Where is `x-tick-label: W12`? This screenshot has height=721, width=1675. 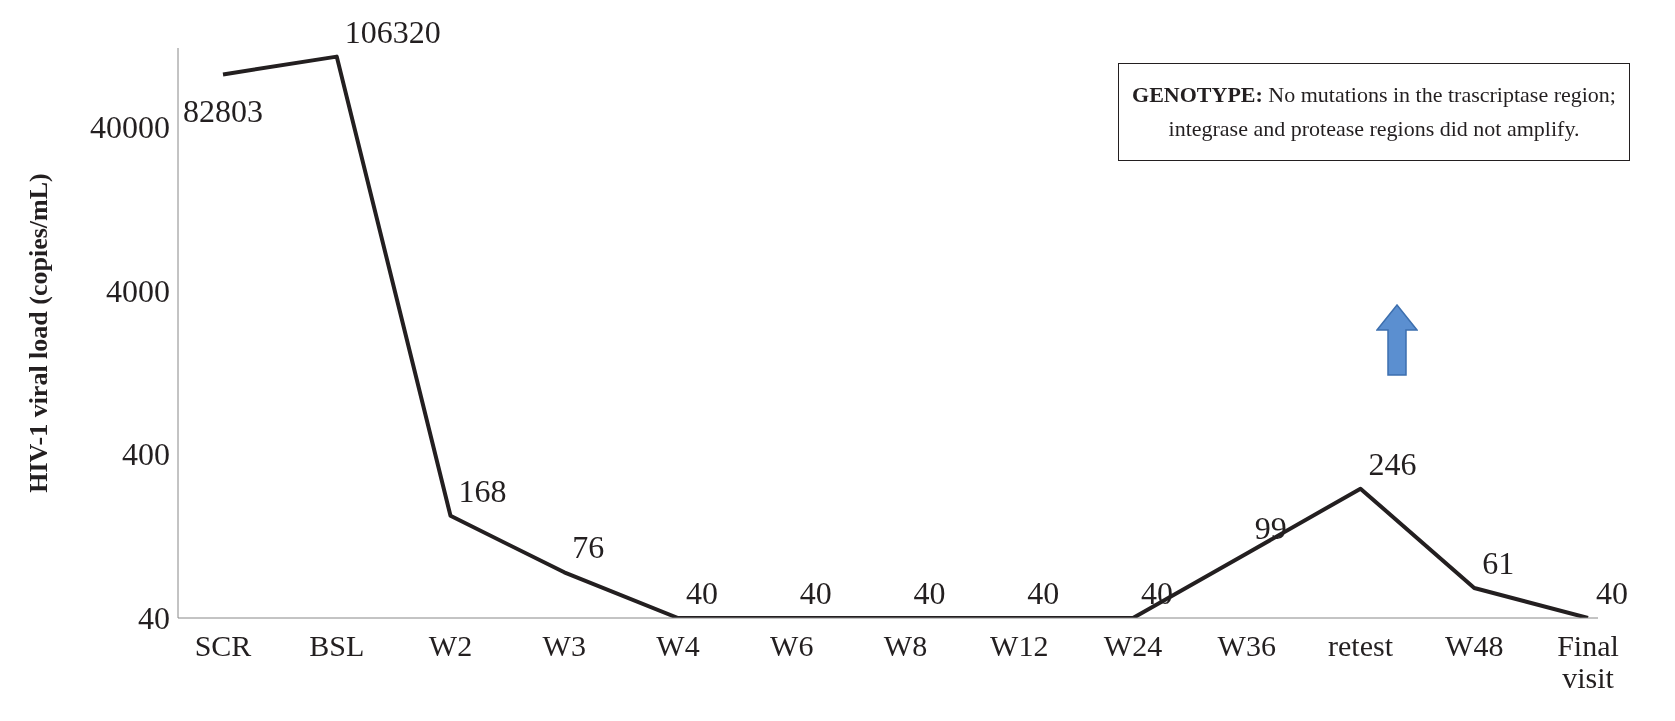
x-tick-label: W12 is located at coordinates (1019, 645).